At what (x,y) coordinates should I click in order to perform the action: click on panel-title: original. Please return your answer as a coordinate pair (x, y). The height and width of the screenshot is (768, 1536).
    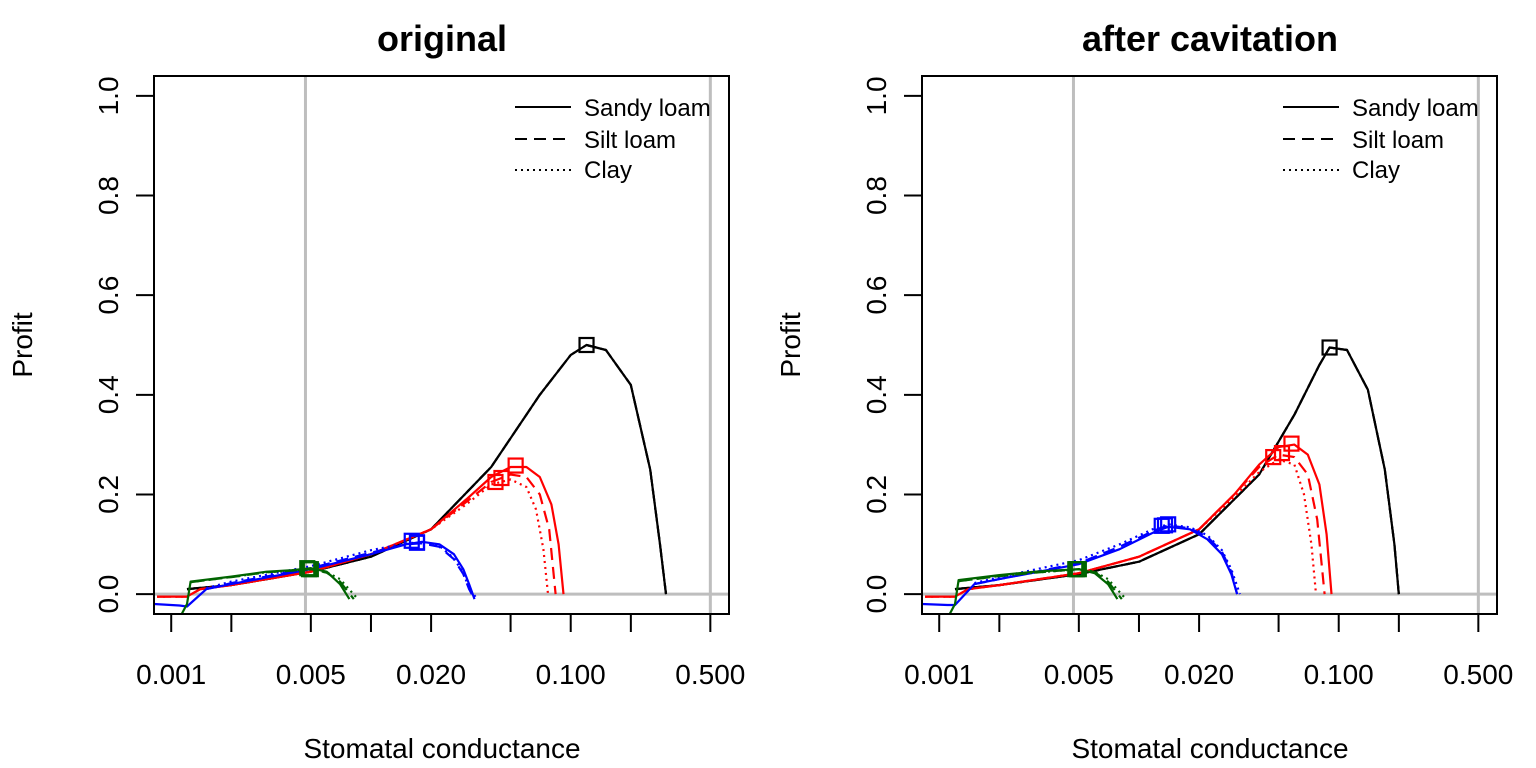
    Looking at the image, I should click on (442, 38).